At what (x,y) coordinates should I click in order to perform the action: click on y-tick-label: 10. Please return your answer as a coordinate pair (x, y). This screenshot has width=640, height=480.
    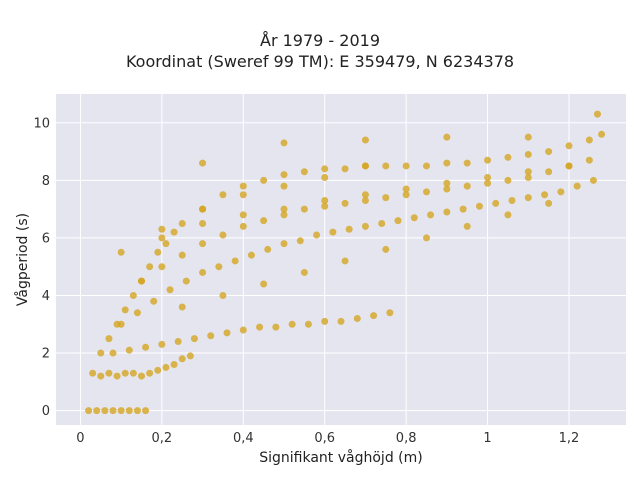
    Looking at the image, I should click on (41, 123).